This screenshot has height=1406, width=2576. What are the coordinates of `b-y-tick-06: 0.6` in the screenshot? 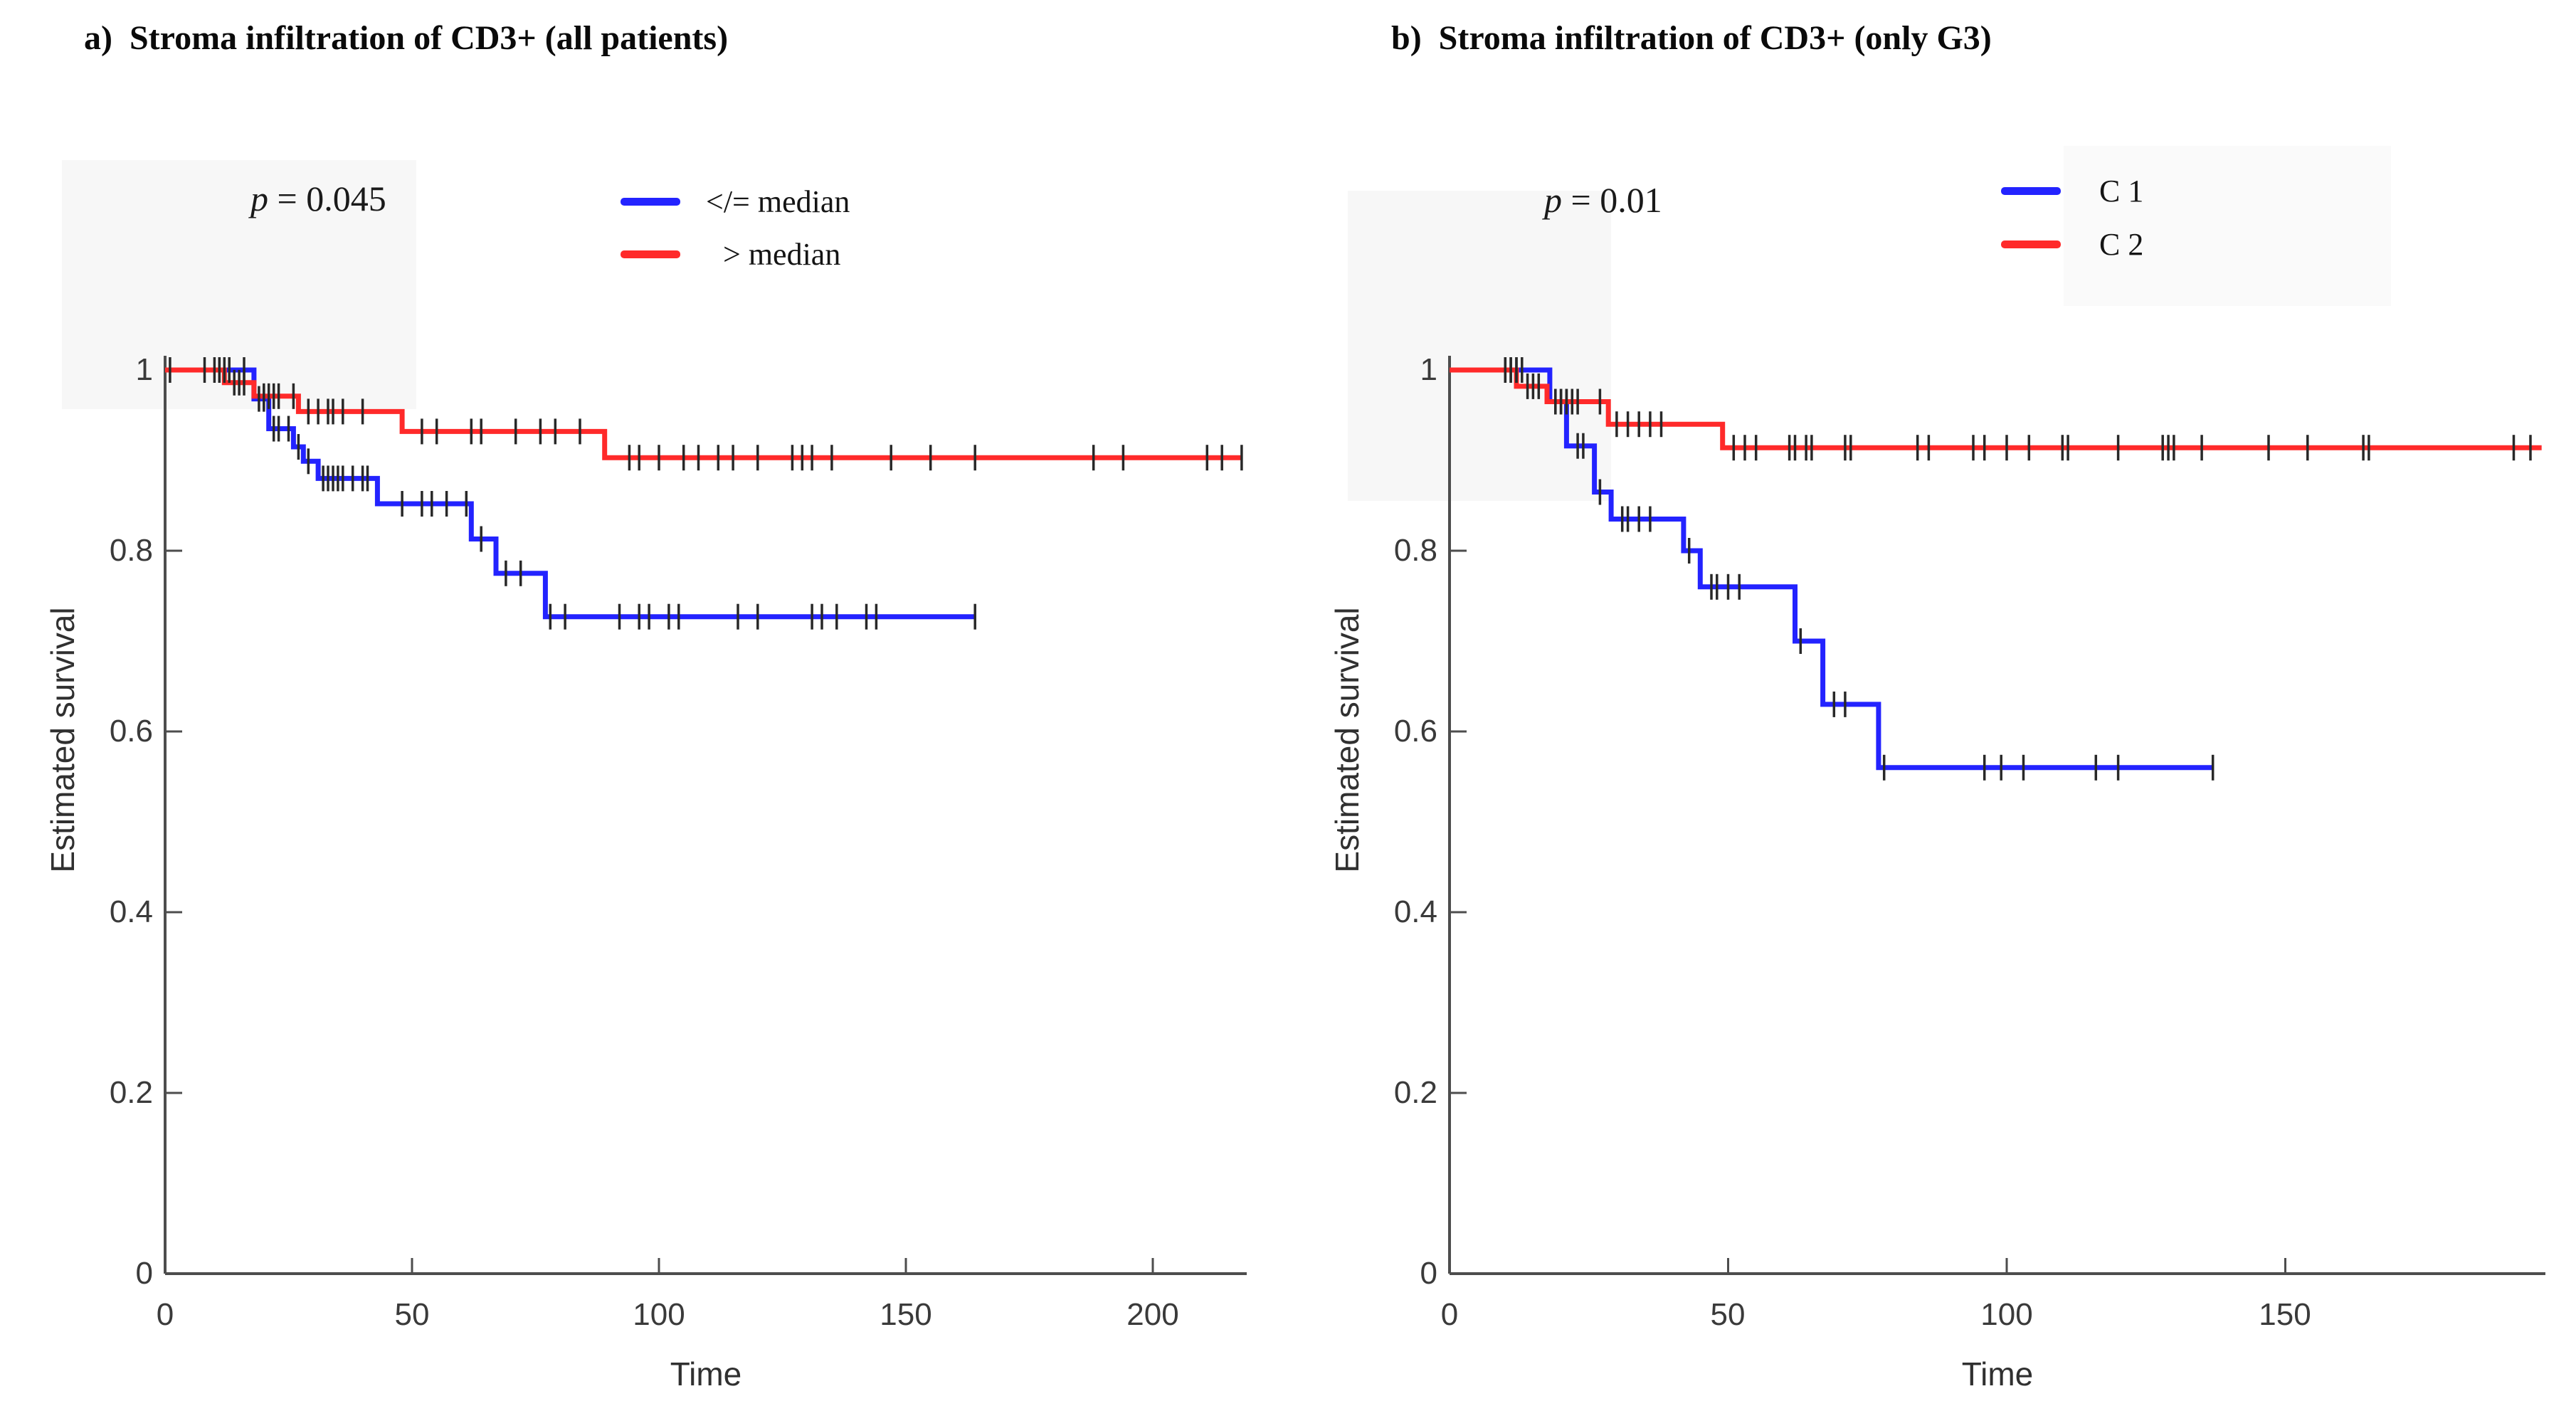 It's located at (1415, 732).